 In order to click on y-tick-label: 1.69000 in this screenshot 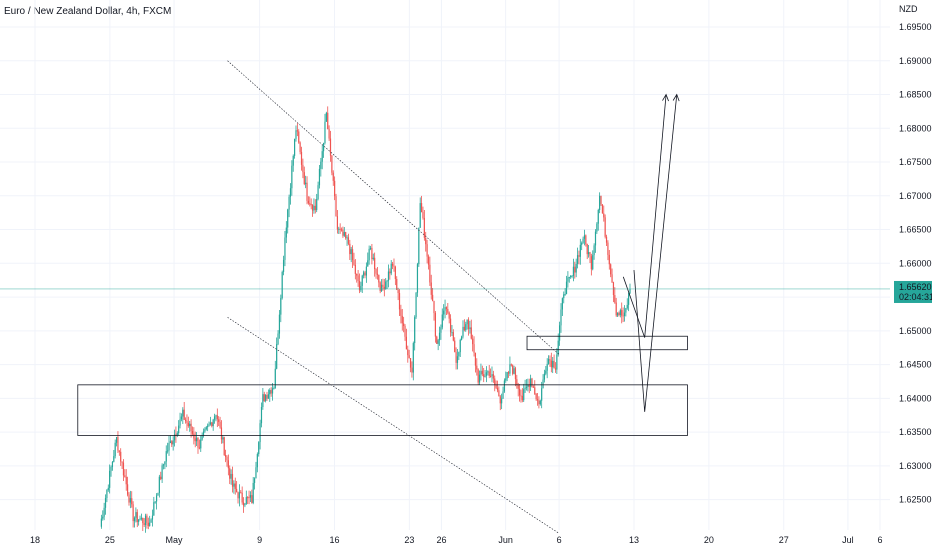, I will do `click(915, 61)`.